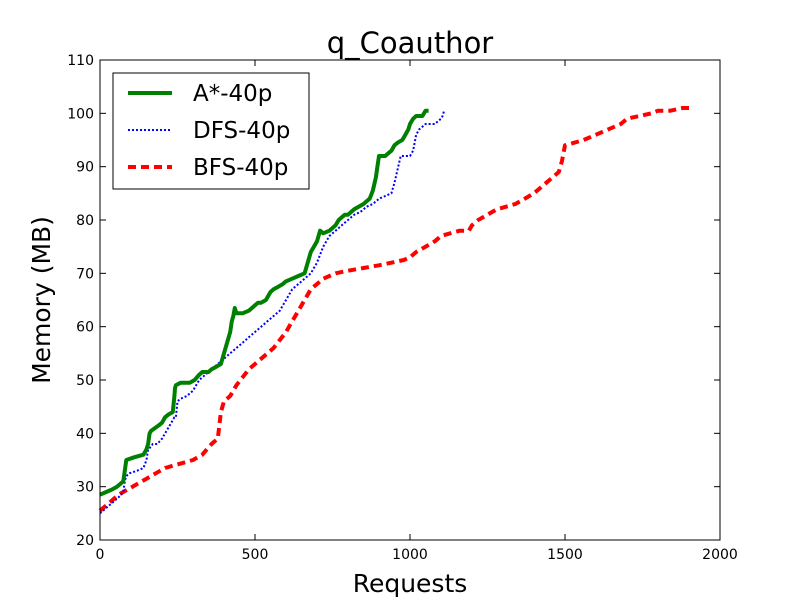 The image size is (800, 600). What do you see at coordinates (240, 168) in the screenshot?
I see `legend-label: BFS-40p` at bounding box center [240, 168].